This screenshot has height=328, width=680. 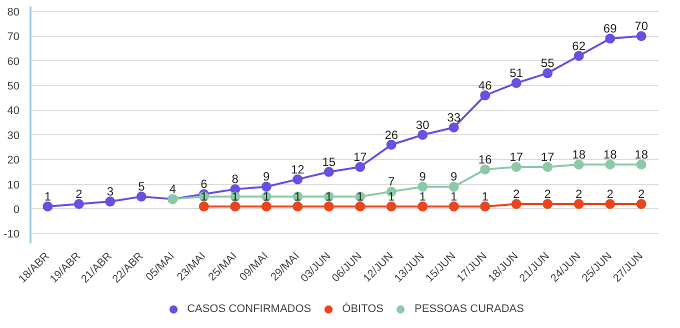 What do you see at coordinates (235, 179) in the screenshot?
I see `data-label: 8` at bounding box center [235, 179].